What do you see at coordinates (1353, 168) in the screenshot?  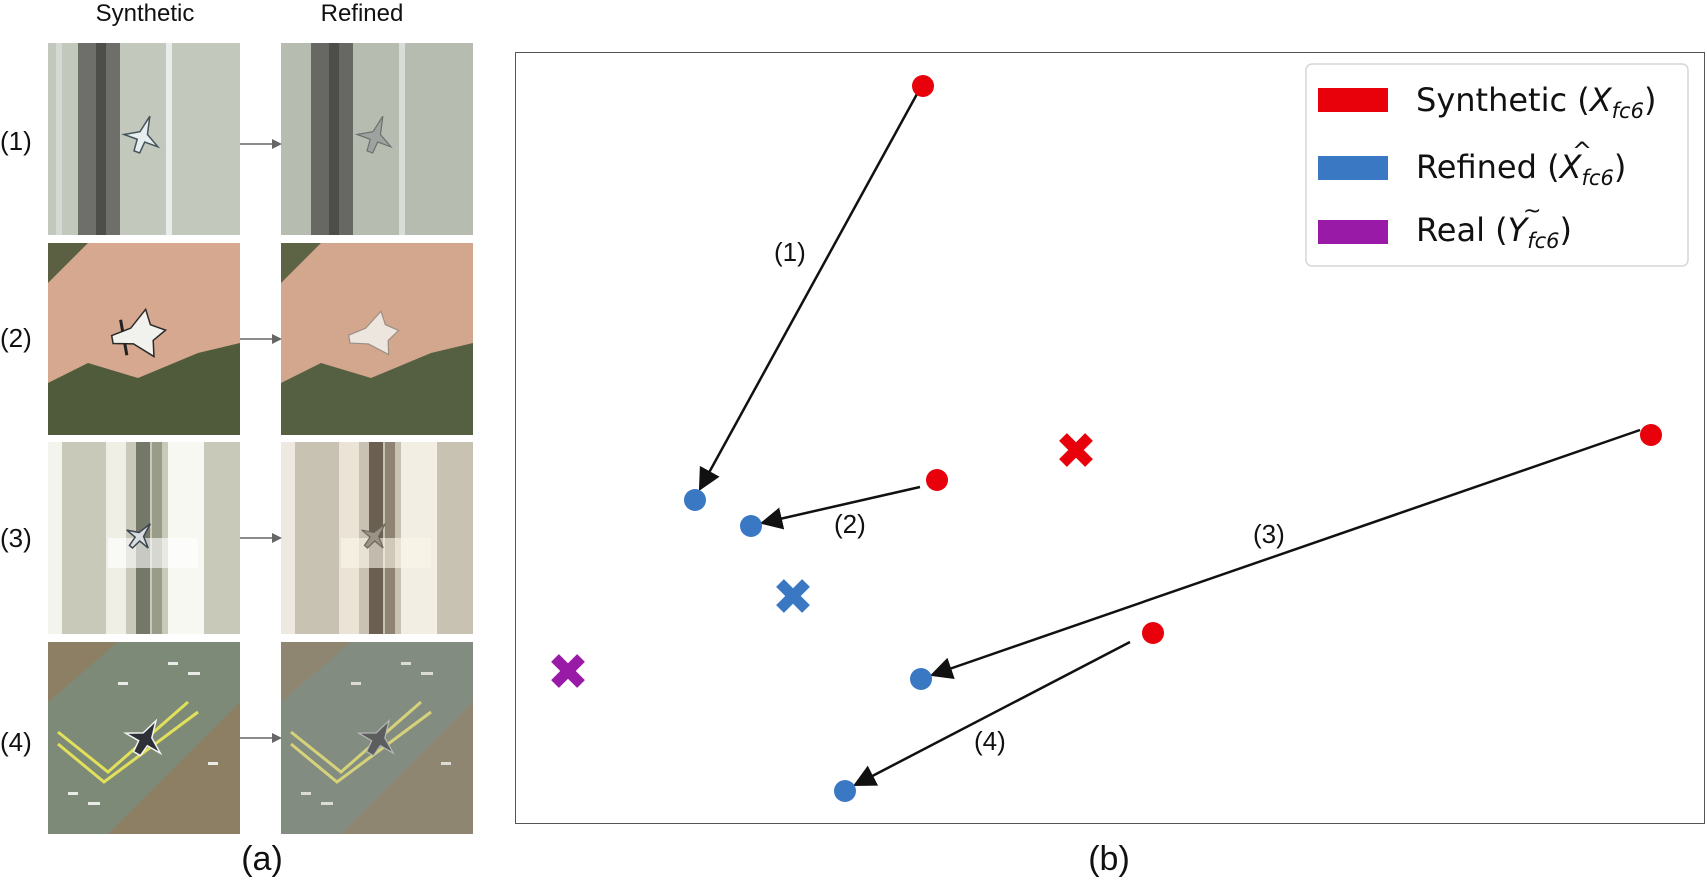 I see `legend-swatch-refined` at bounding box center [1353, 168].